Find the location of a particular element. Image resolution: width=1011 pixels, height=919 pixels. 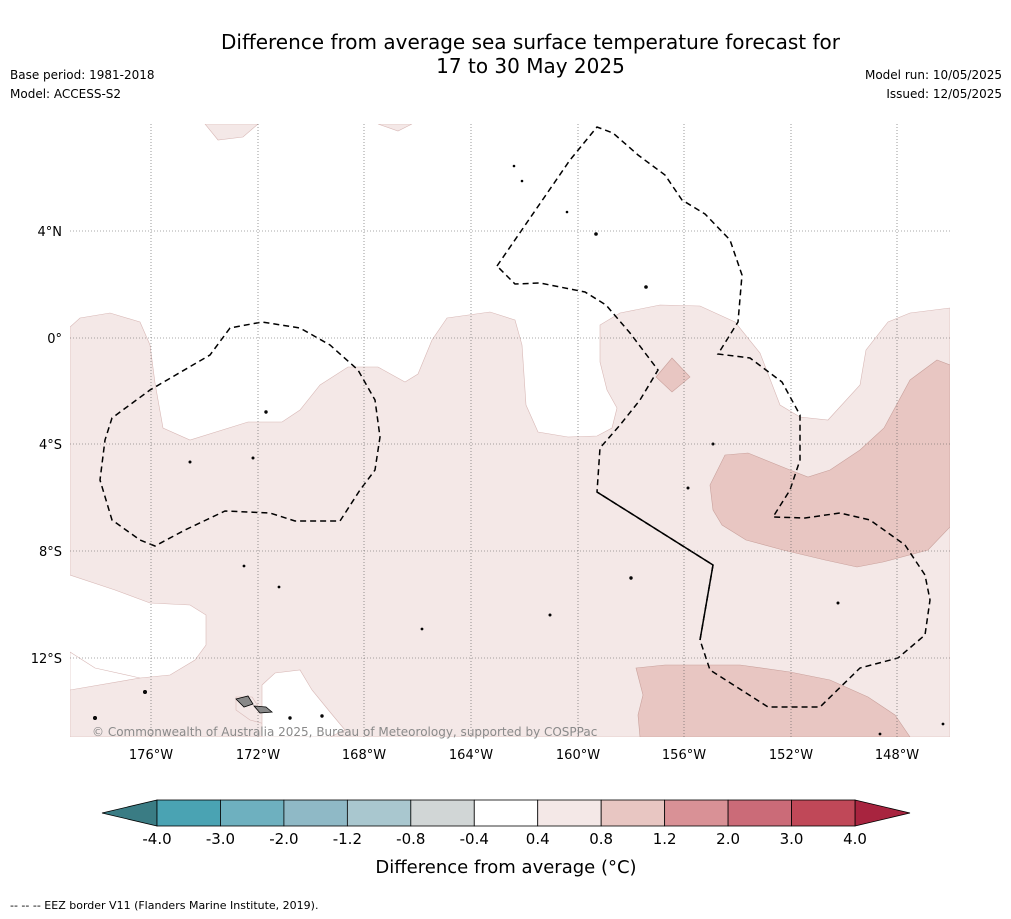

colorbar-extend-left is located at coordinates (129, 813).